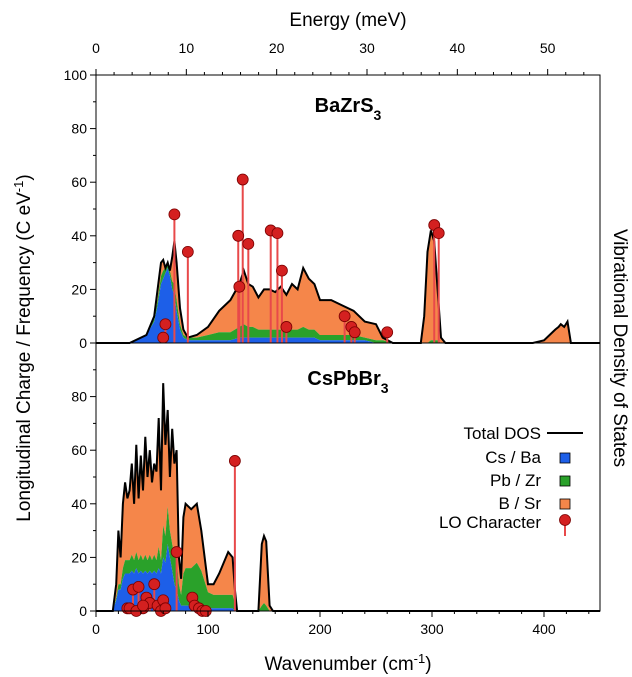 Image resolution: width=632 pixels, height=677 pixels. I want to click on panel-title-cspbbr3: CsPbBr3, so click(347, 382).